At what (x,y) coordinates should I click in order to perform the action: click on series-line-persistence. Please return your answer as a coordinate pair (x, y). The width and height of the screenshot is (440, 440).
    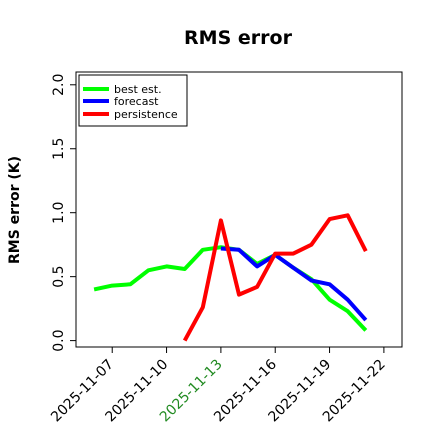
    Looking at the image, I should click on (275, 277).